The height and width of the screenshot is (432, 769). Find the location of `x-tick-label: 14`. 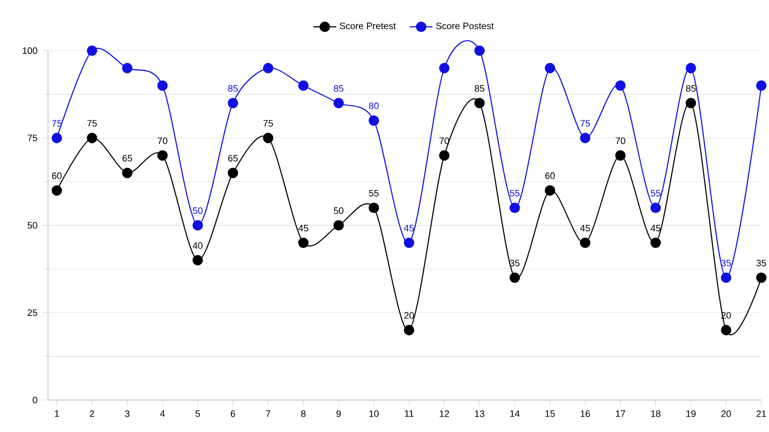

x-tick-label: 14 is located at coordinates (515, 413).